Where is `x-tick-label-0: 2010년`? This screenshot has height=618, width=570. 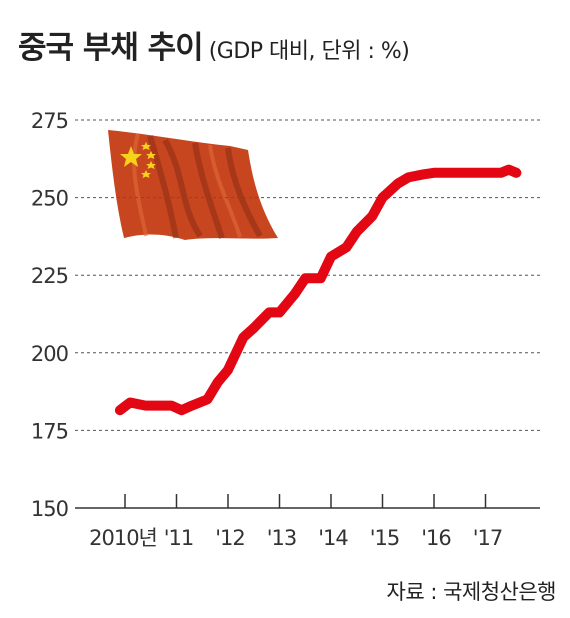 x-tick-label-0: 2010년 is located at coordinates (123, 538).